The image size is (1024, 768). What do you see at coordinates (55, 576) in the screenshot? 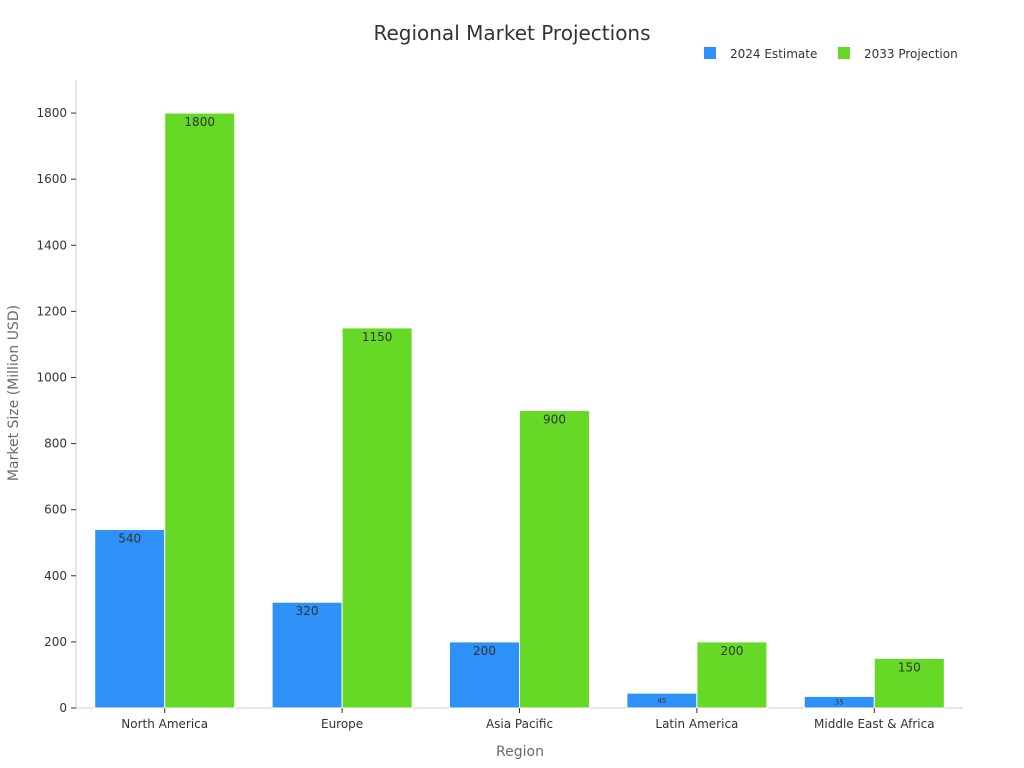
I see `y-tick-label: 400` at bounding box center [55, 576].